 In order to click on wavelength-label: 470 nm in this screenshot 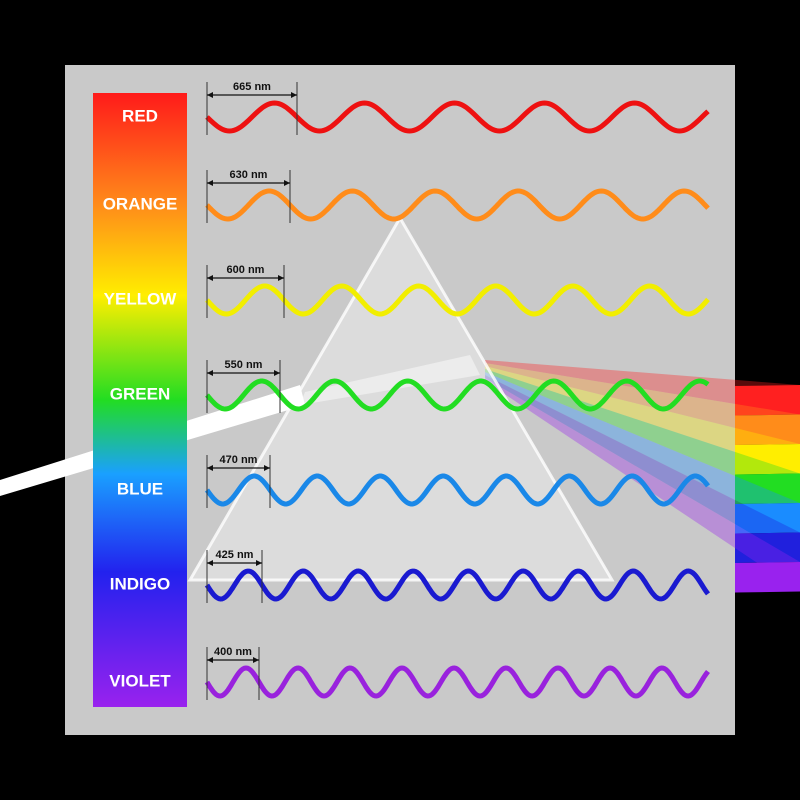, I will do `click(239, 460)`.